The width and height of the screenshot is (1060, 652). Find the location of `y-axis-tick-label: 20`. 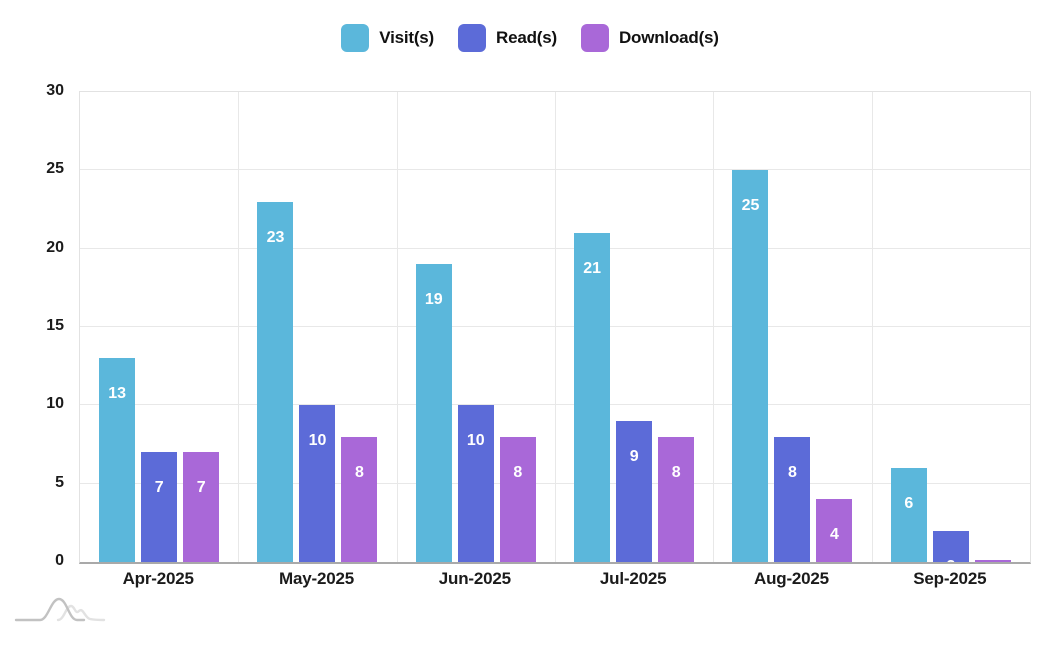

y-axis-tick-label: 20 is located at coordinates (55, 247).